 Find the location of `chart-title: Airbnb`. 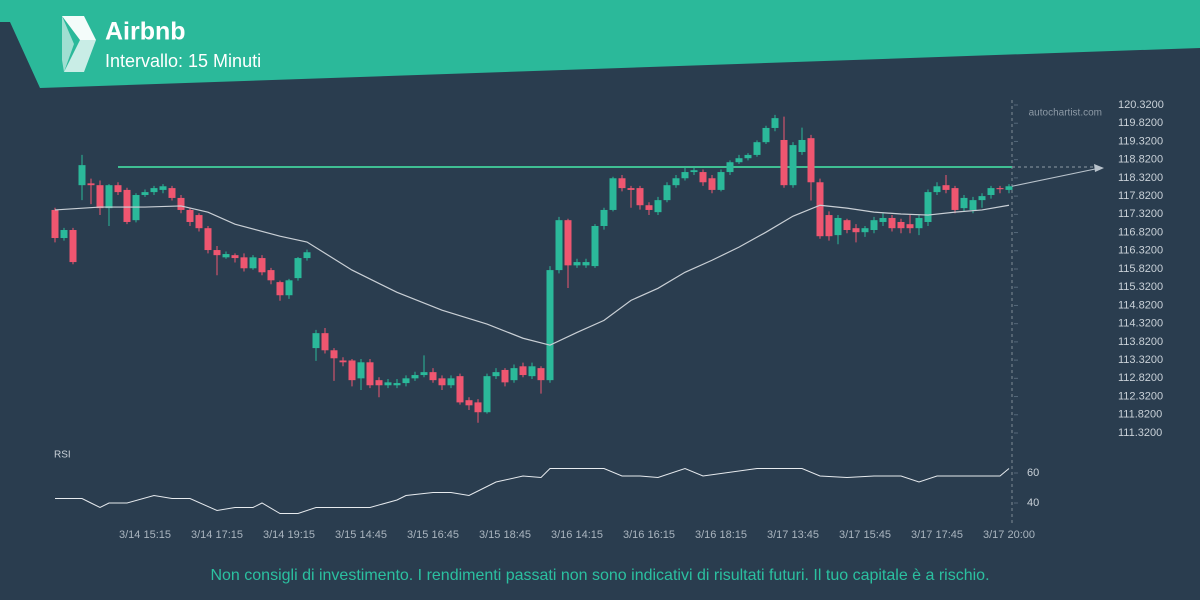

chart-title: Airbnb is located at coordinates (145, 32).